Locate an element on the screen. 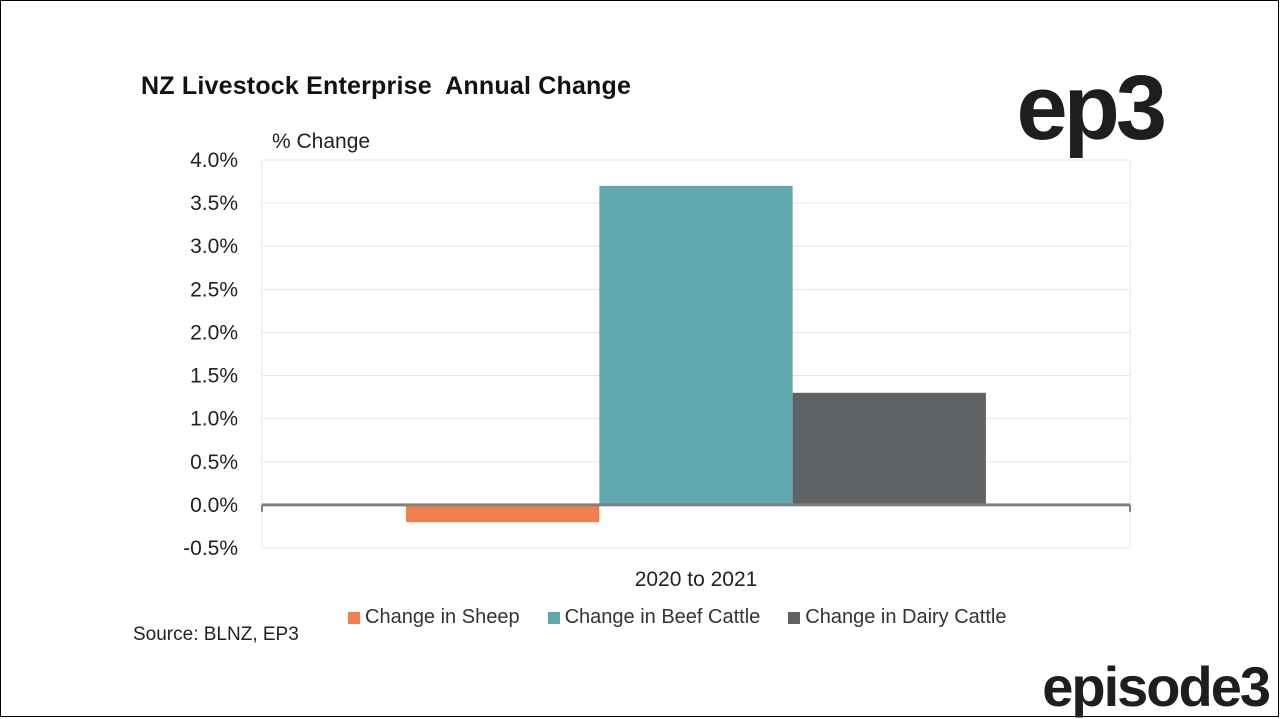 The image size is (1281, 719). legend-label: Change in Sheep is located at coordinates (442, 617).